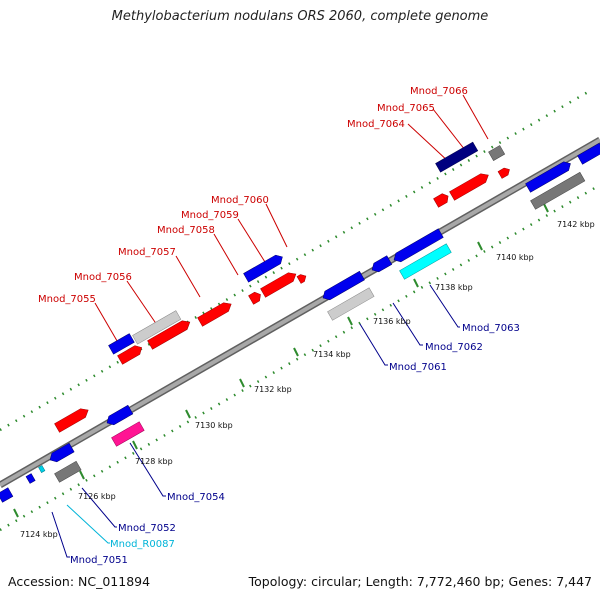 Image resolution: width=600 pixels, height=600 pixels. What do you see at coordinates (439, 91) in the screenshot?
I see `gene-label-mnod-7066: Mnod_7066` at bounding box center [439, 91].